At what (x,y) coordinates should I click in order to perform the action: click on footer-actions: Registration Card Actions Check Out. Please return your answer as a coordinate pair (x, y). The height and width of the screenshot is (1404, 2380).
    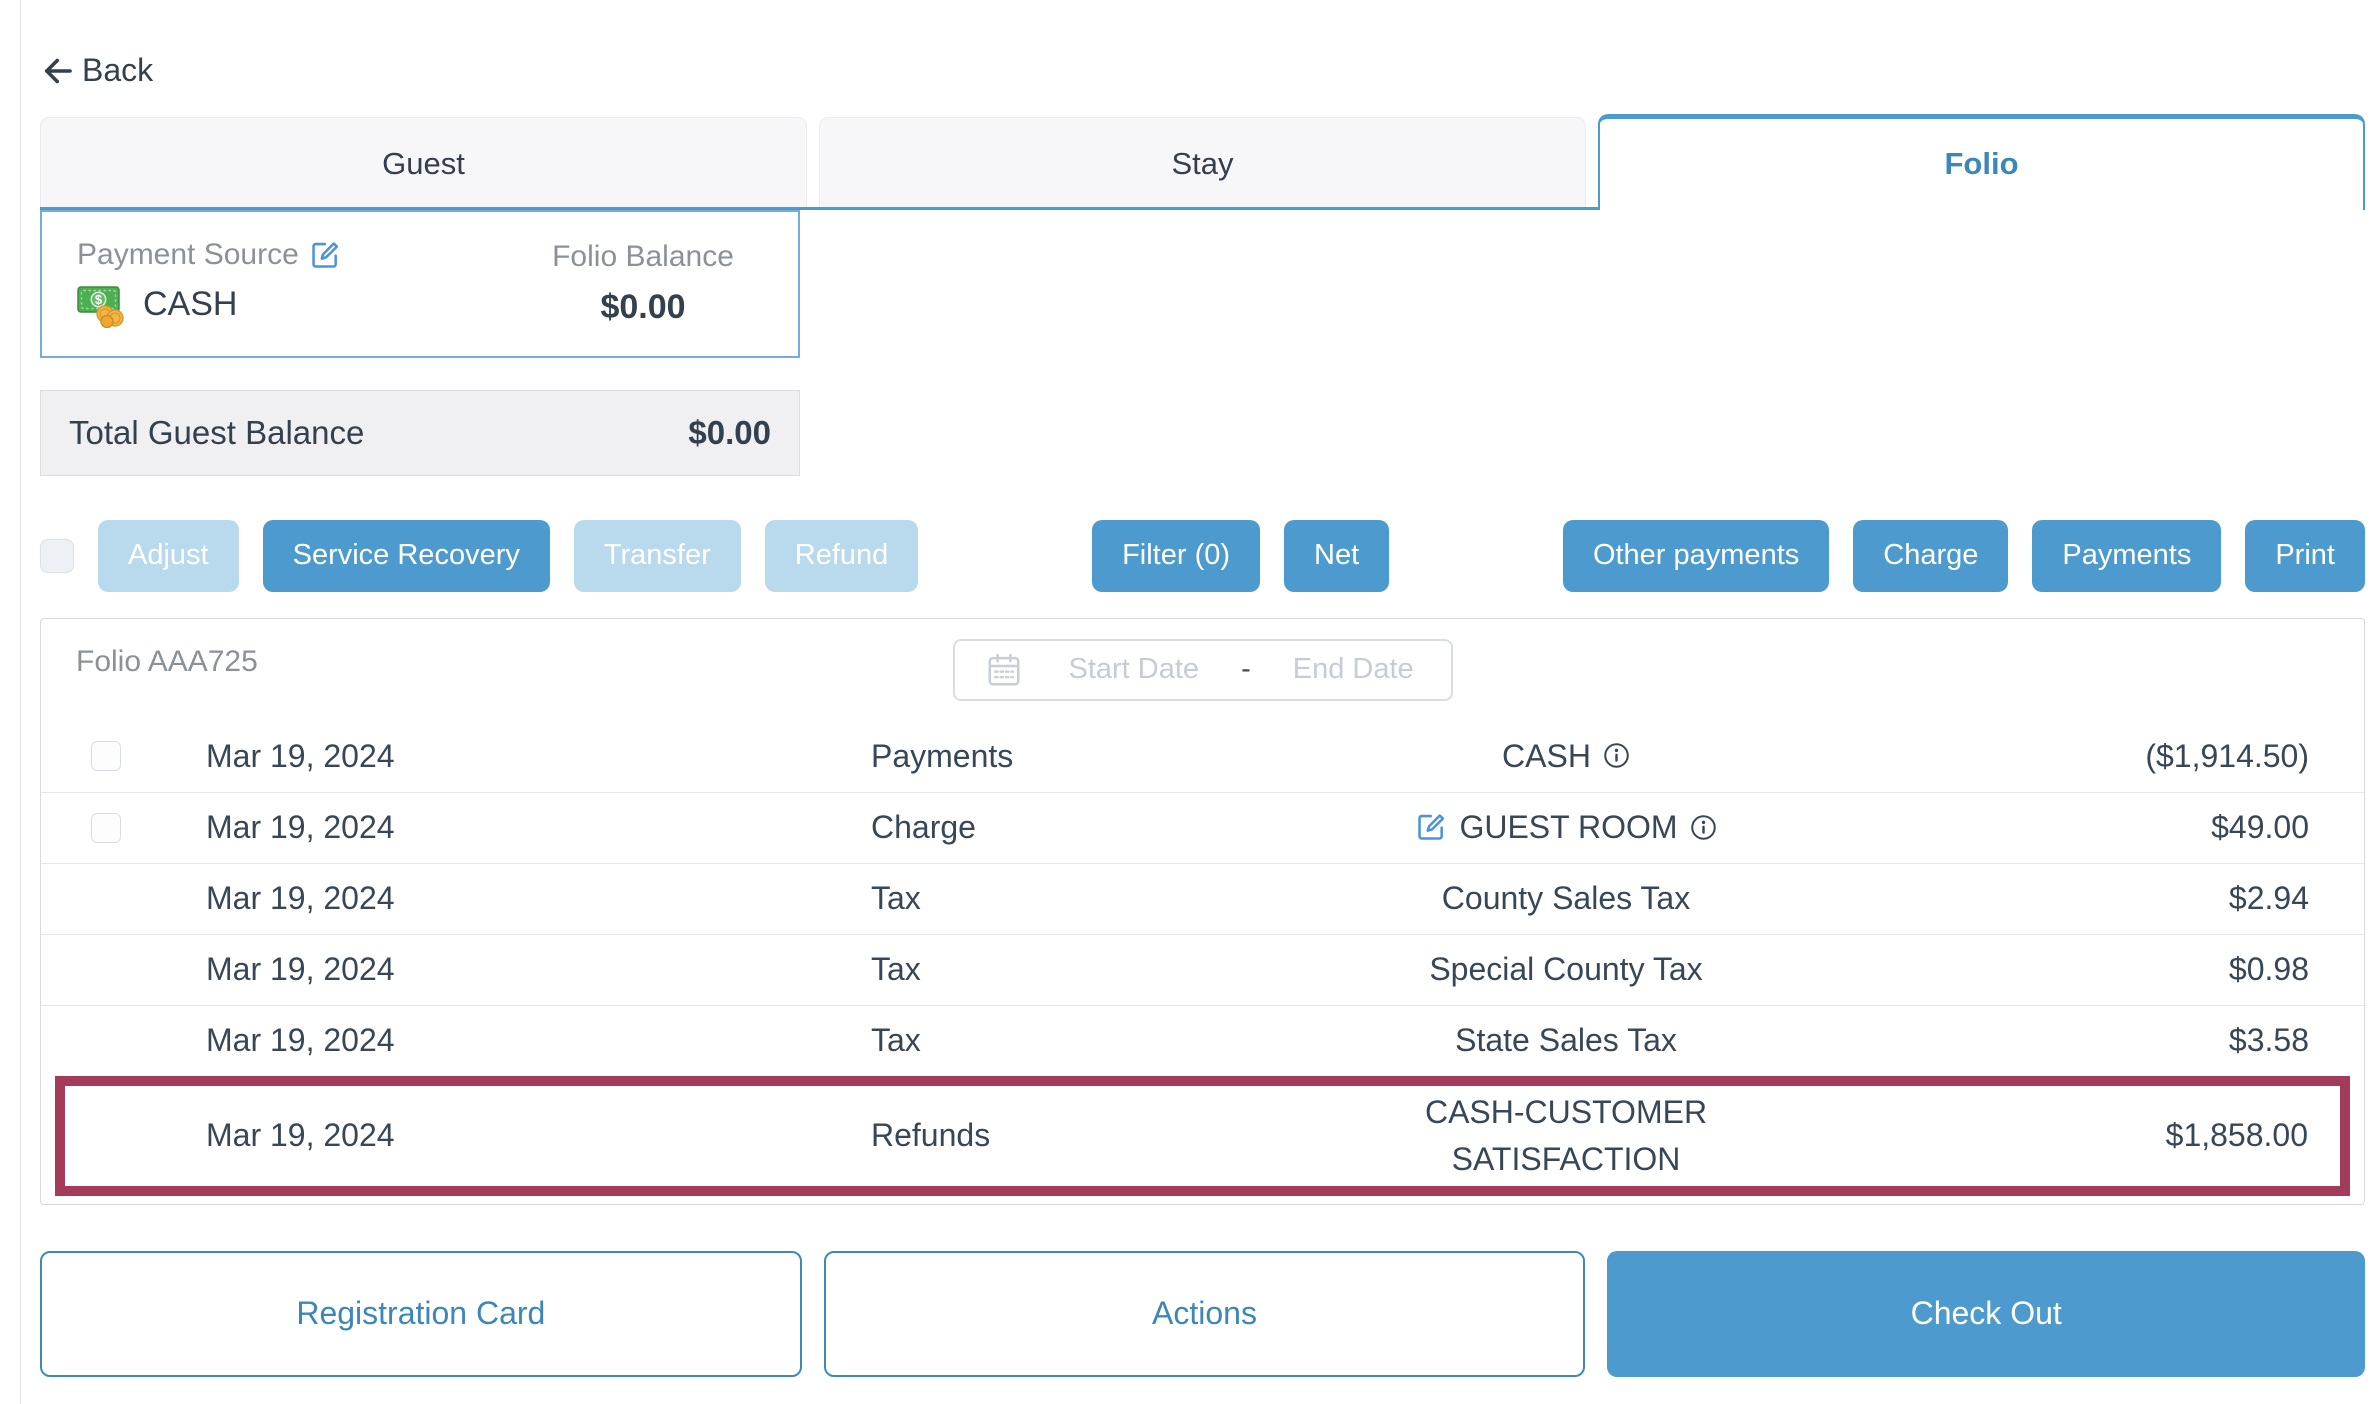
    Looking at the image, I should click on (1203, 1313).